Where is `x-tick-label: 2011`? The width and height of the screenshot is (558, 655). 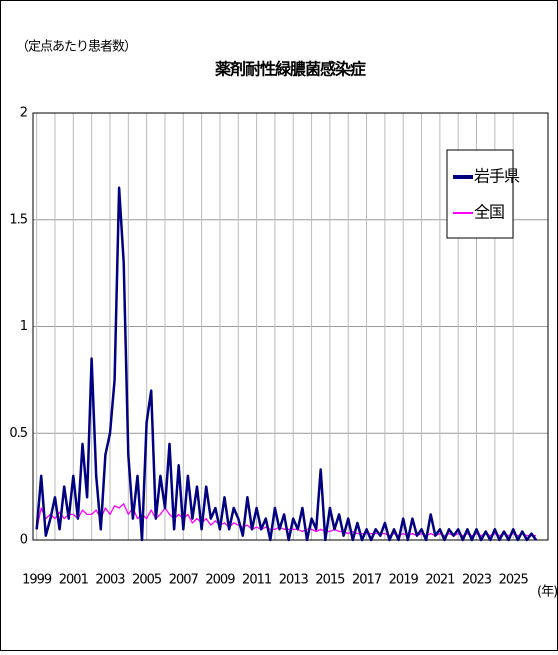
x-tick-label: 2011 is located at coordinates (257, 580).